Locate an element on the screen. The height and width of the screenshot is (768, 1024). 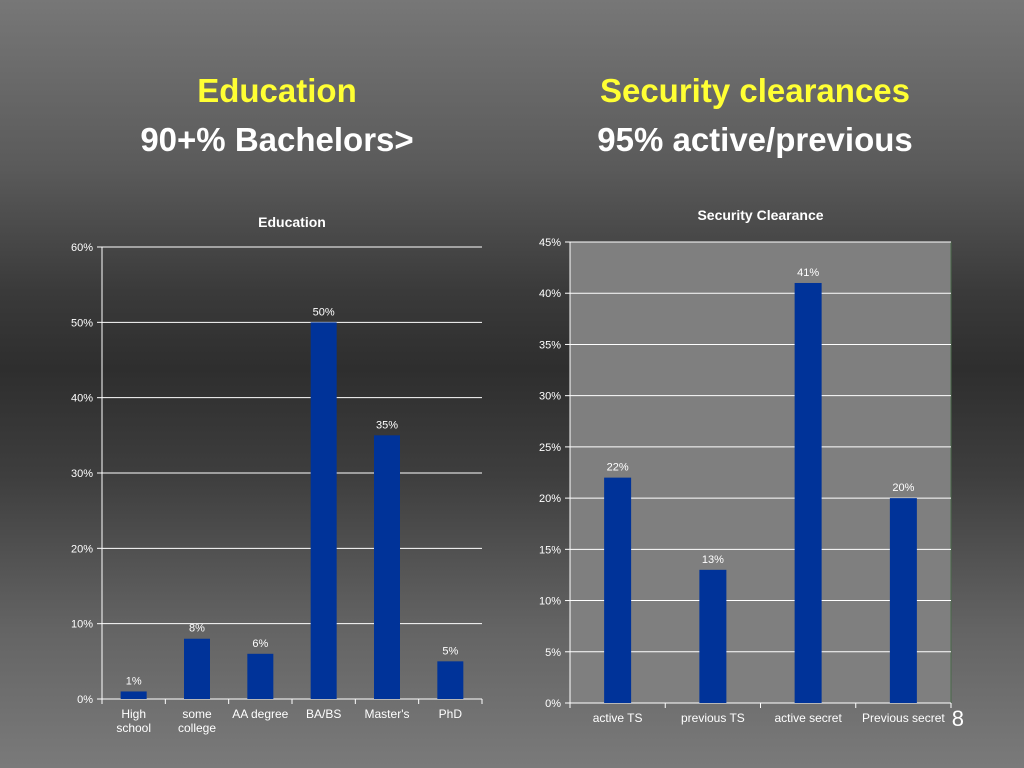
edu-data-label: 5% is located at coordinates (450, 651).